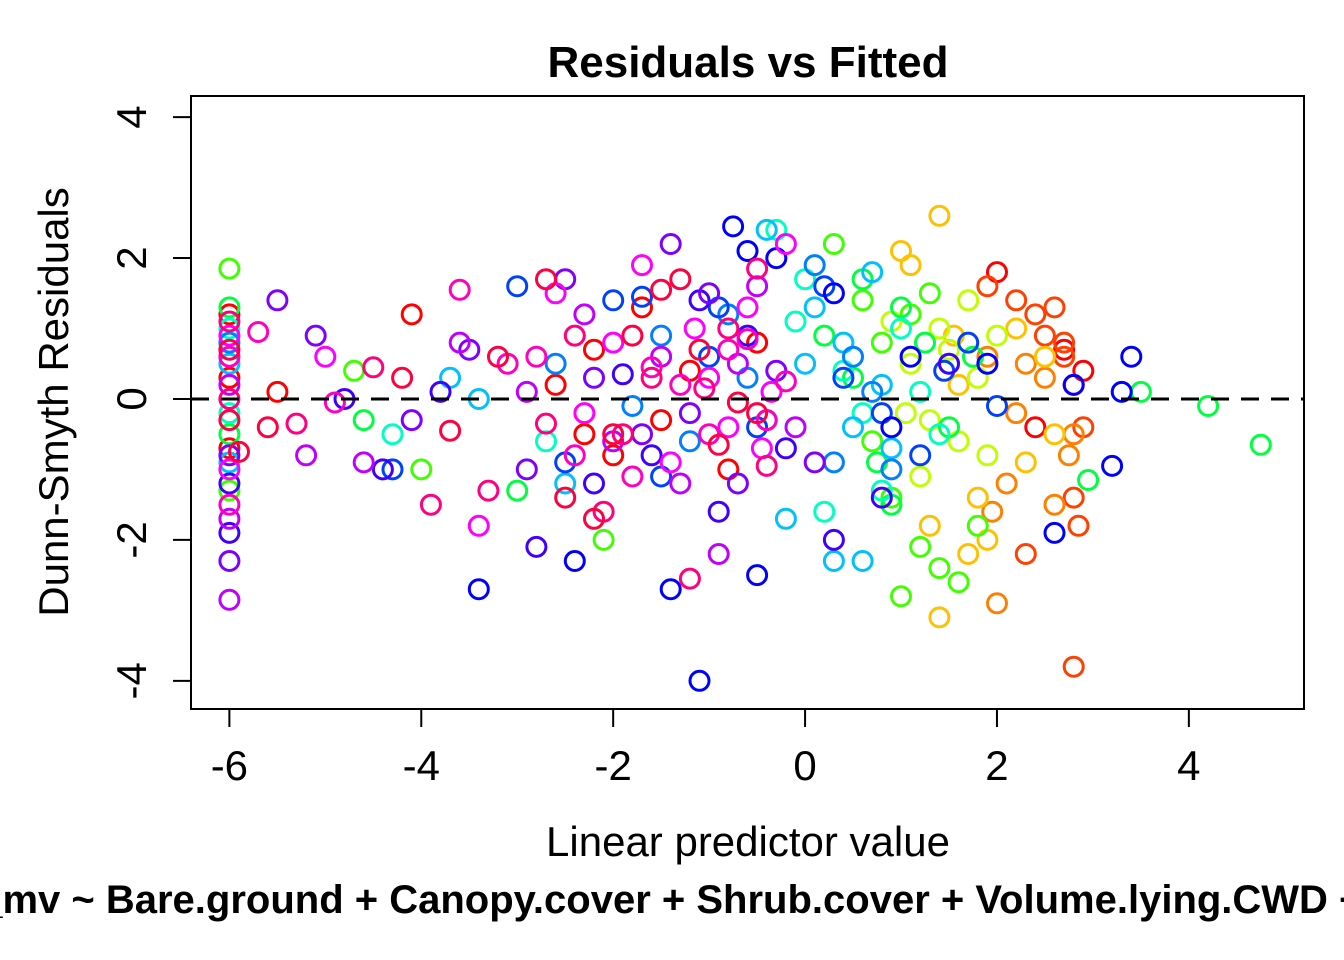 This screenshot has height=960, width=1344. I want to click on chart-title: Residuals vs Fitted, so click(747, 62).